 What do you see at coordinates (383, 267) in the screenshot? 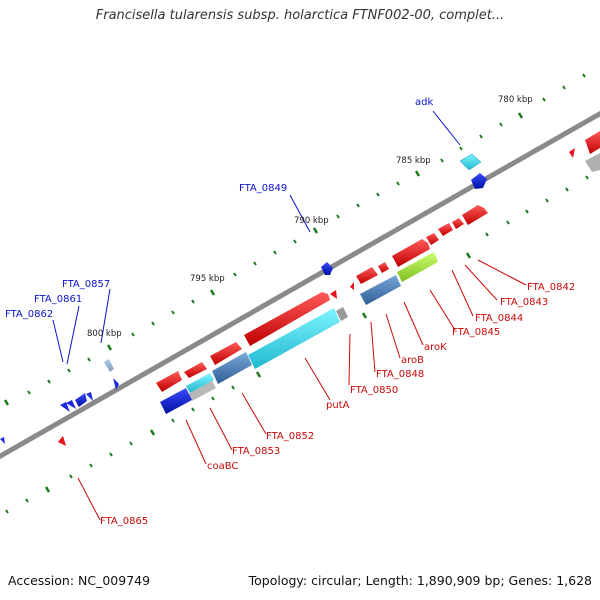
I see `gene-arob-arrow` at bounding box center [383, 267].